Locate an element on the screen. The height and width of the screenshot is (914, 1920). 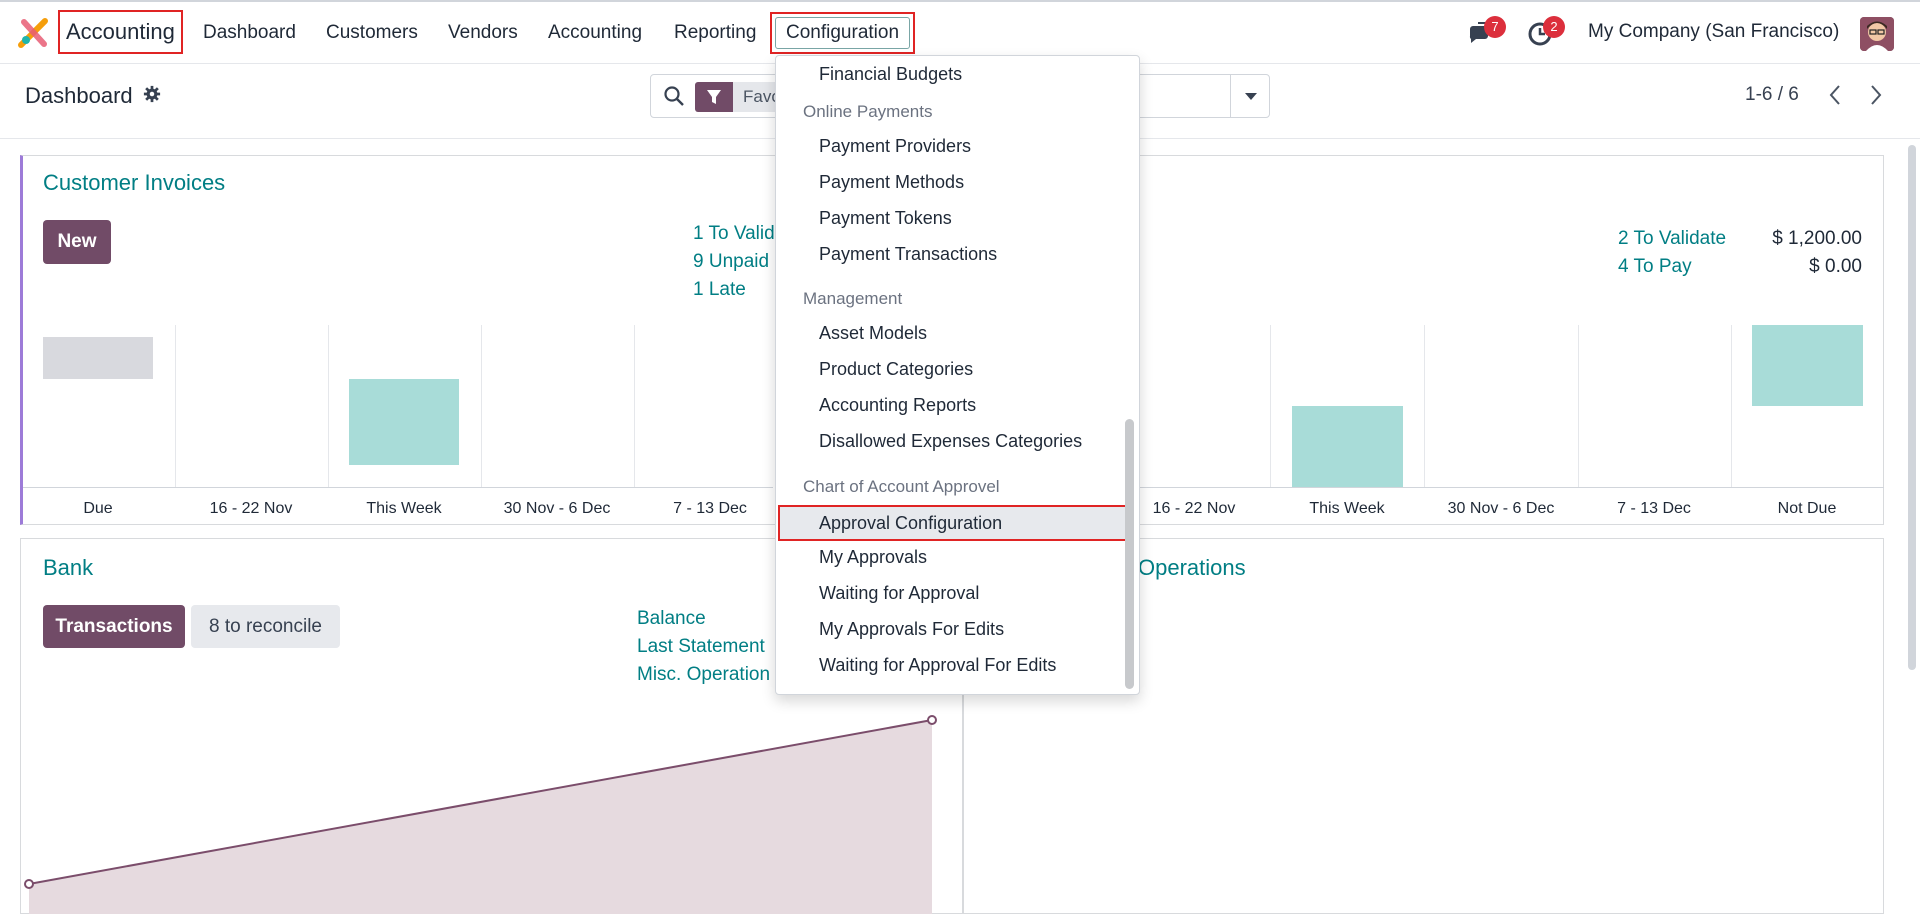
bills-to-validate-link: 2 To Validate is located at coordinates (1672, 238).